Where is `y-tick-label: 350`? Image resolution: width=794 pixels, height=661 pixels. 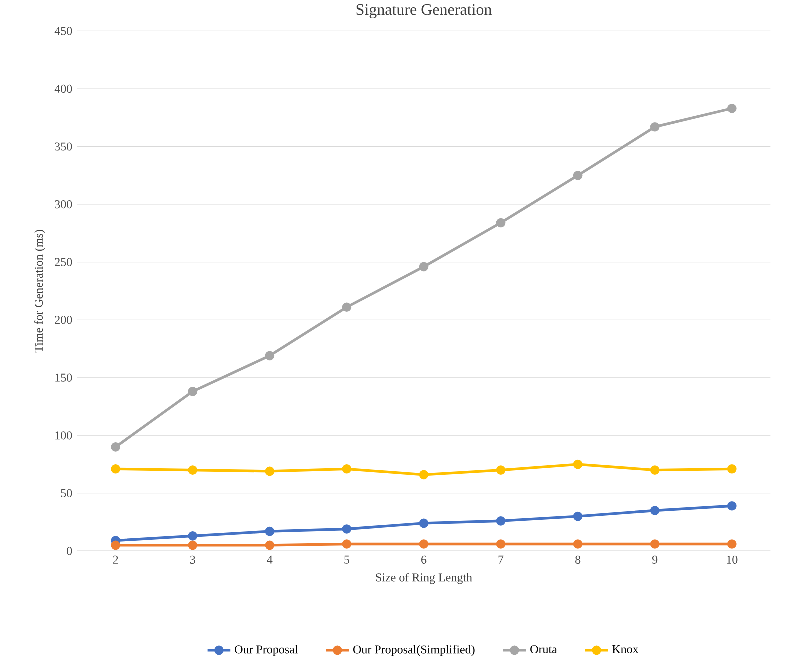 y-tick-label: 350 is located at coordinates (63, 146).